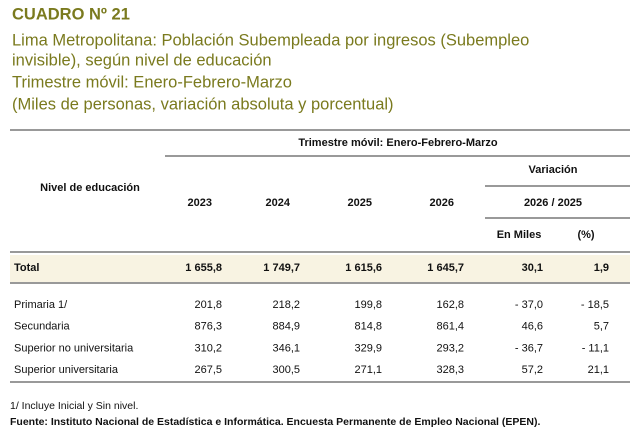  Describe the element at coordinates (286, 305) in the screenshot. I see `cell: 218,2` at that location.